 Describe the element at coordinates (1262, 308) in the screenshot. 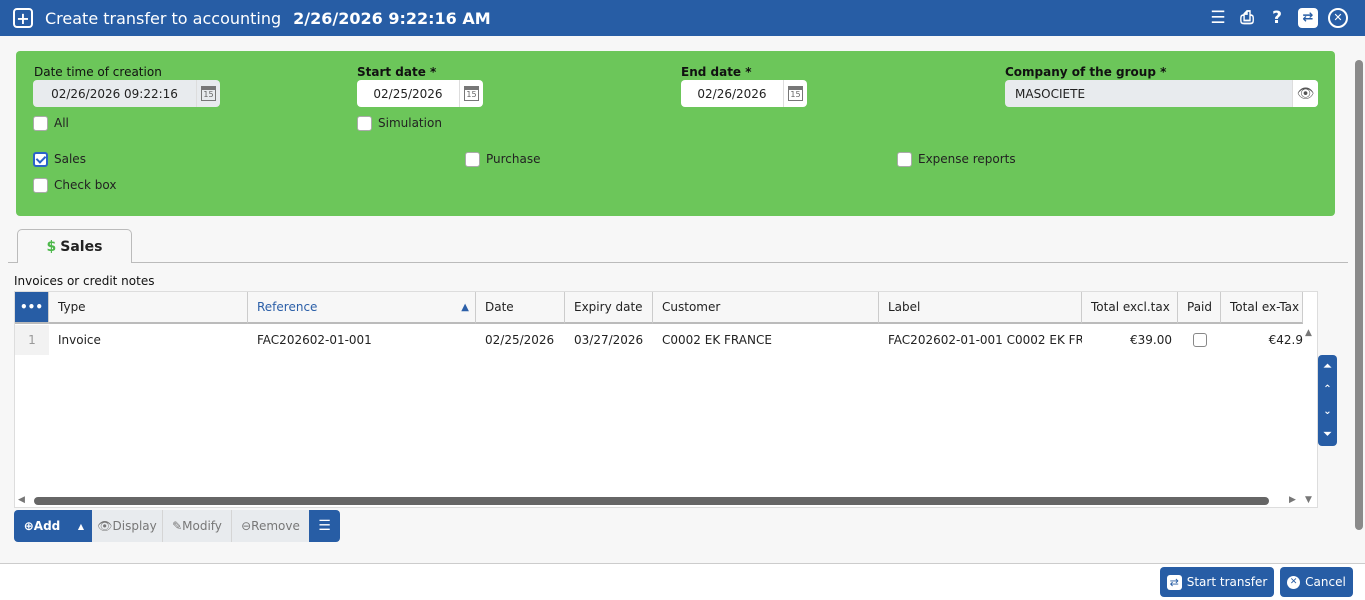

I see `column-header-total-ex-tax: Total ex-Tax` at that location.